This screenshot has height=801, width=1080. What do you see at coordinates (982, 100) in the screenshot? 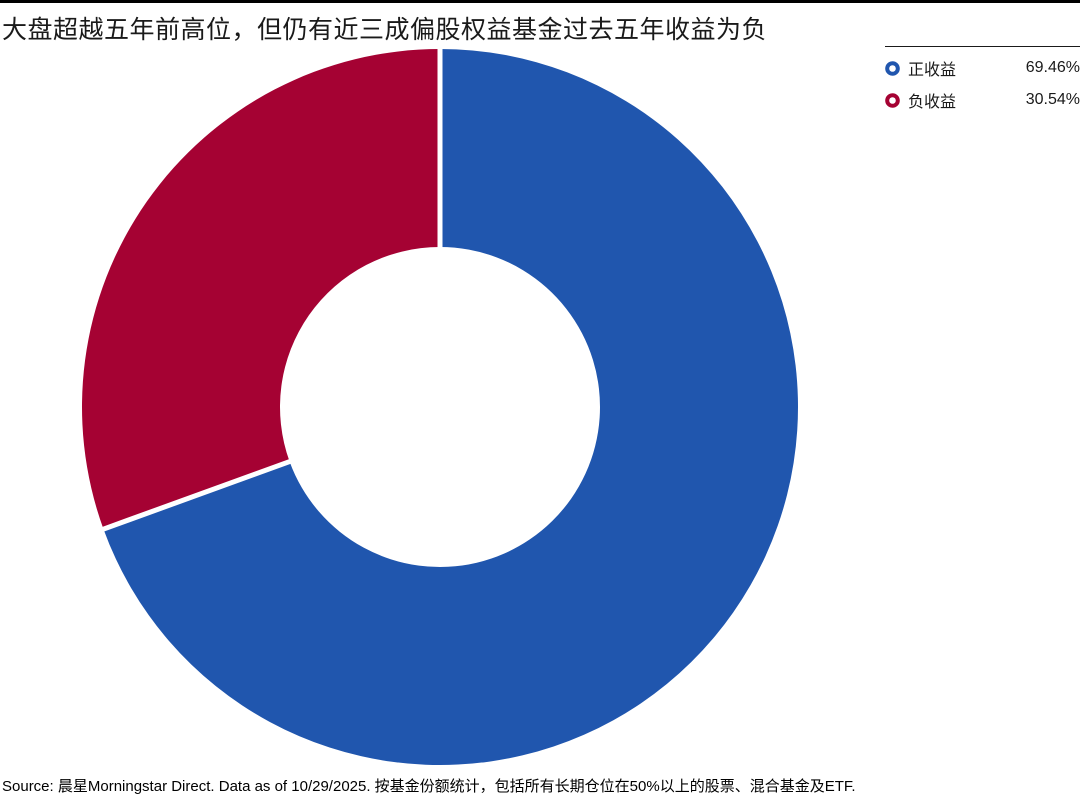
I see `legend-item-negative: 负收益 30.54%` at bounding box center [982, 100].